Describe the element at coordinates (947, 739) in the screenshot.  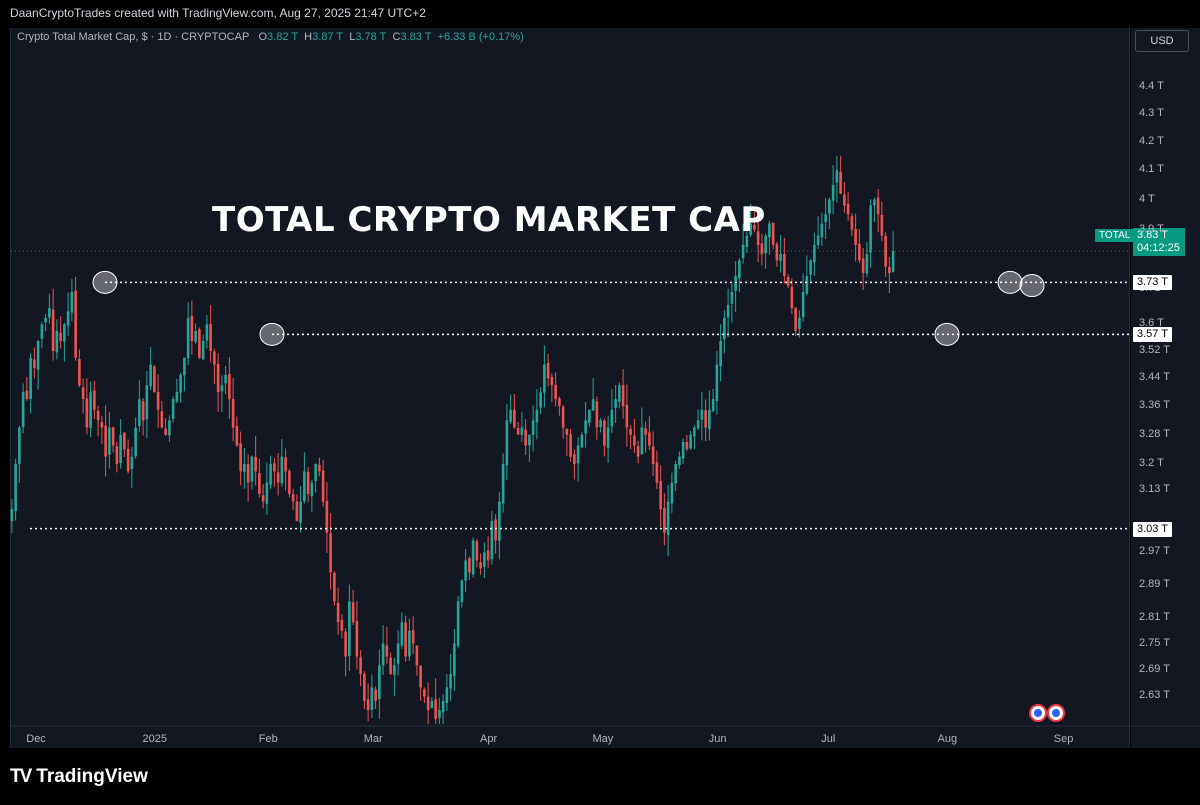
I see `x-tick-label: Aug` at that location.